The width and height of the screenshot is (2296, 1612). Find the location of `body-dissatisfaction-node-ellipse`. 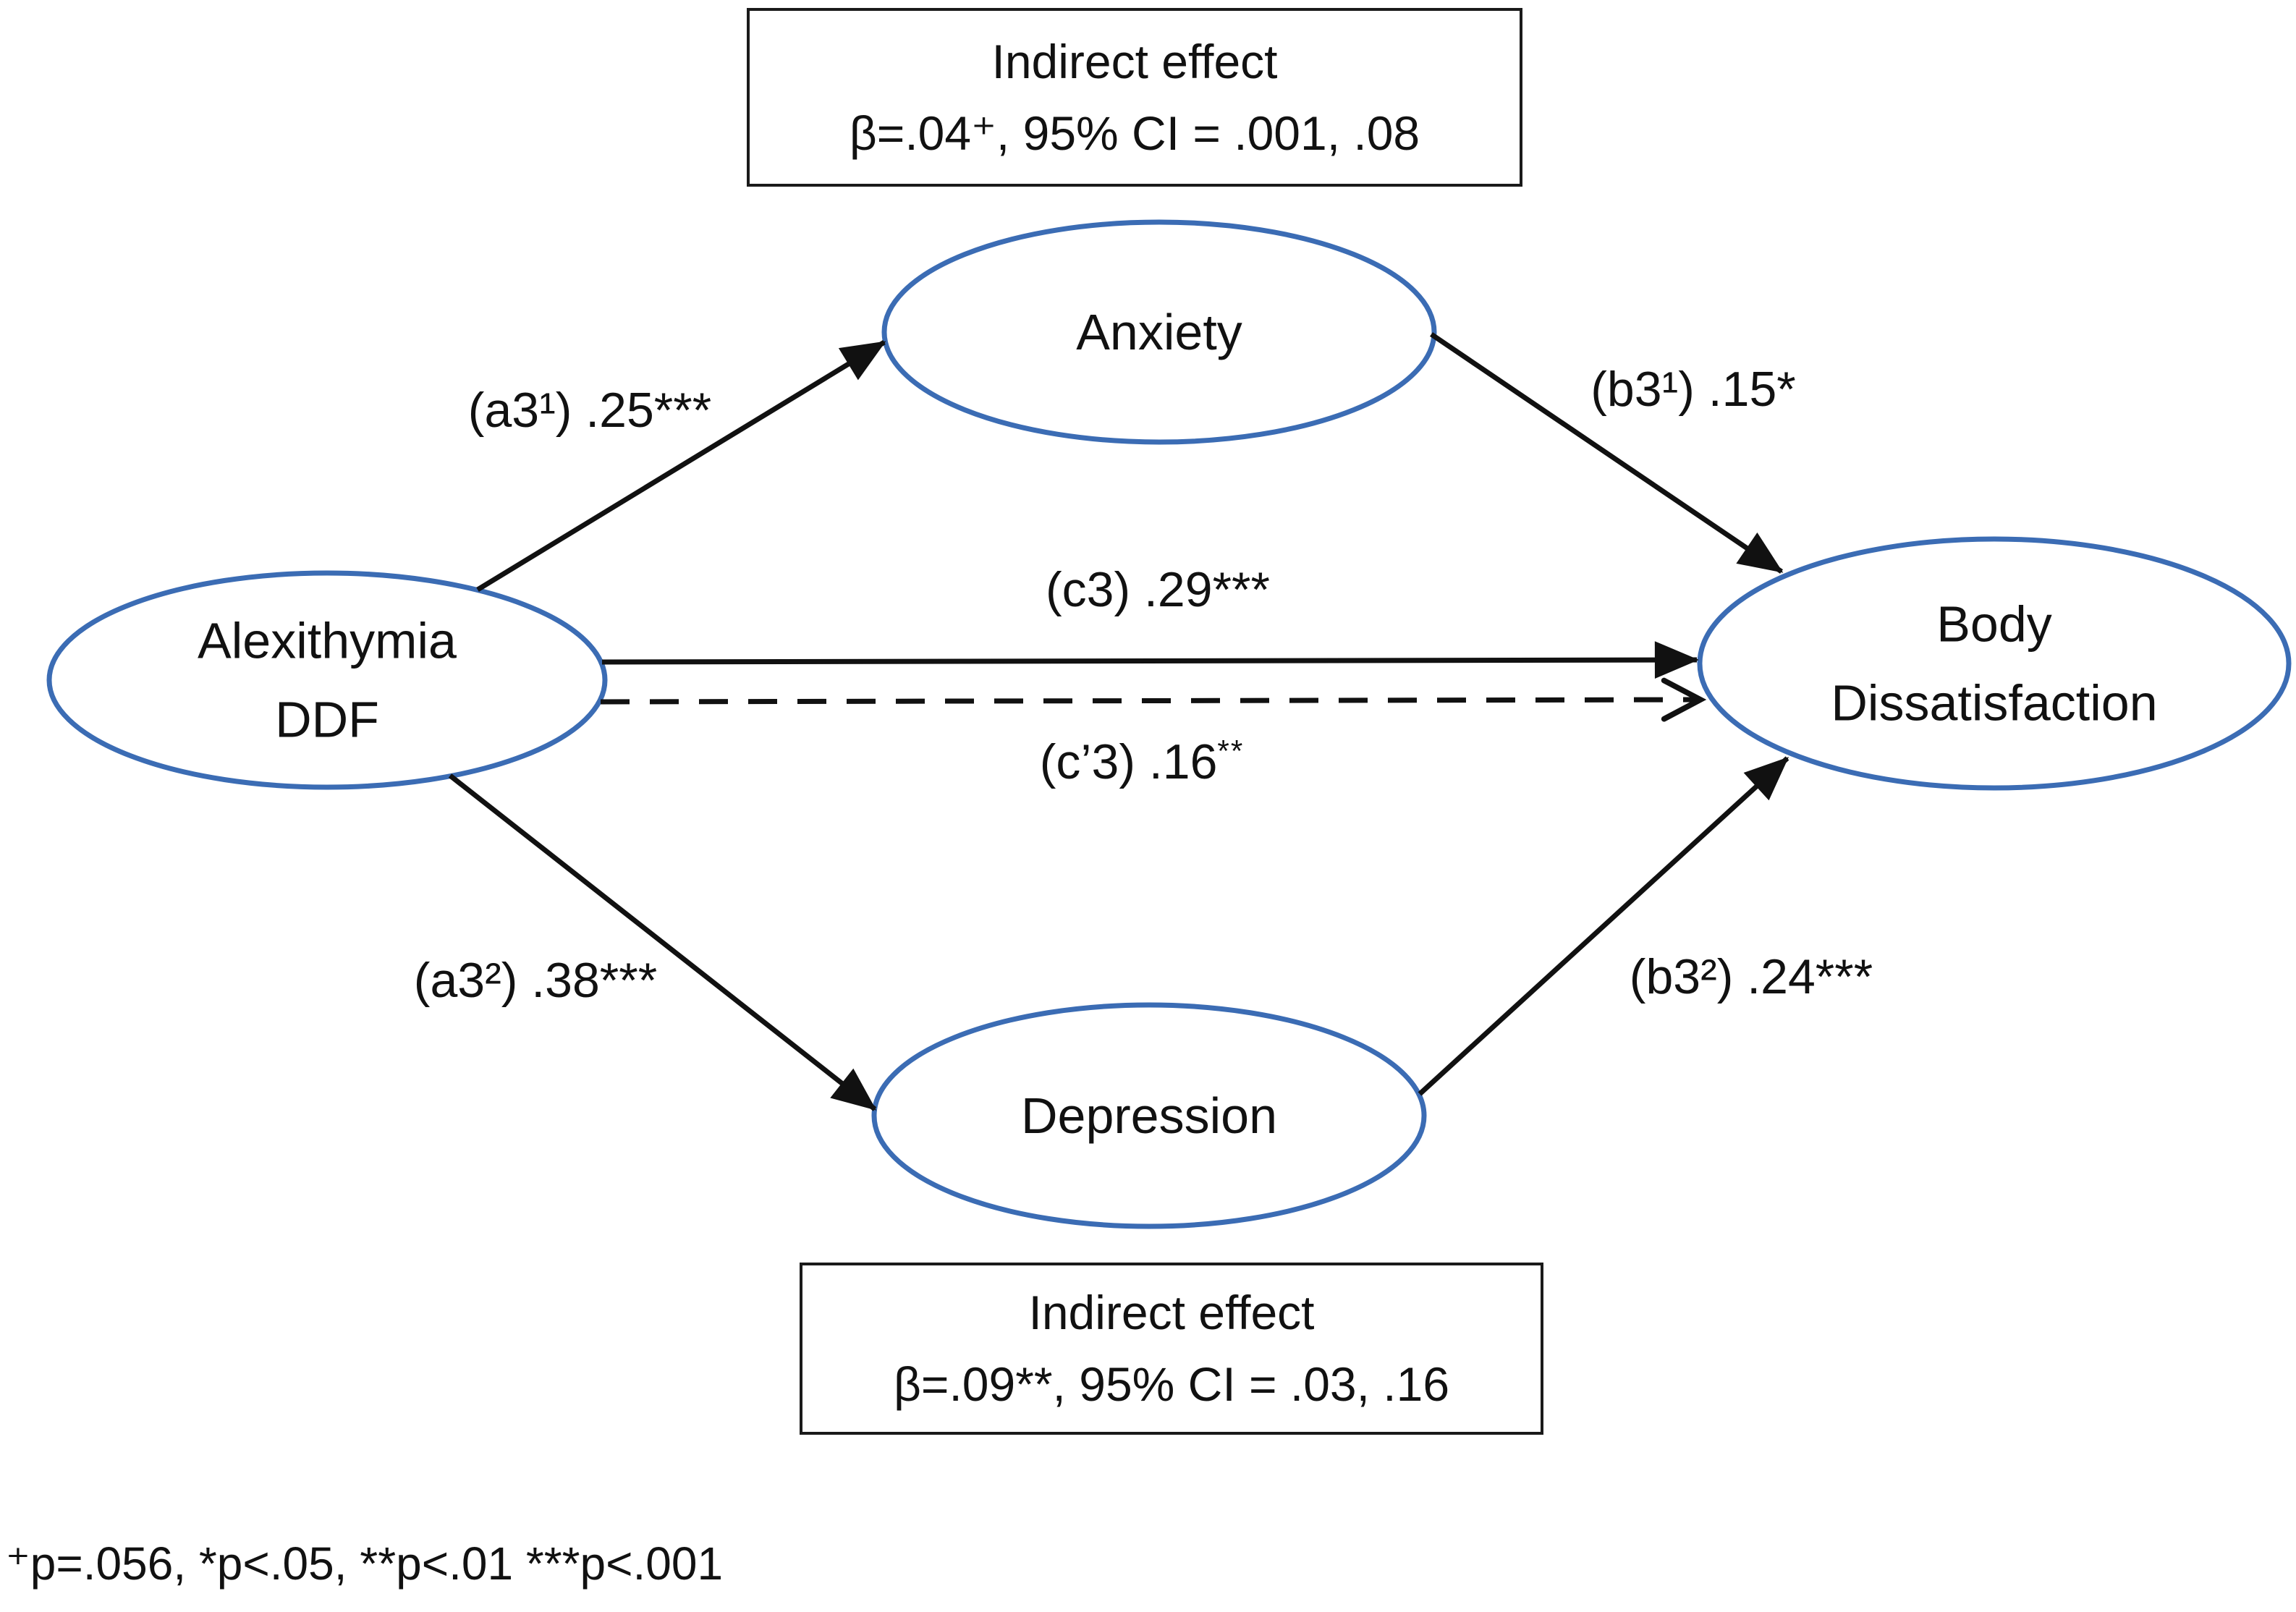

body-dissatisfaction-node-ellipse is located at coordinates (1994, 663).